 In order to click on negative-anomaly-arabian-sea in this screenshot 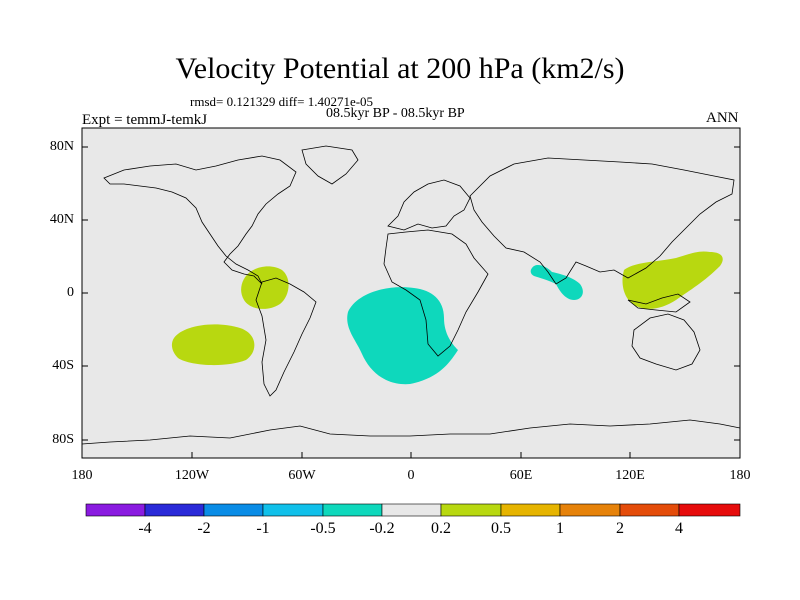, I will do `click(556, 282)`.